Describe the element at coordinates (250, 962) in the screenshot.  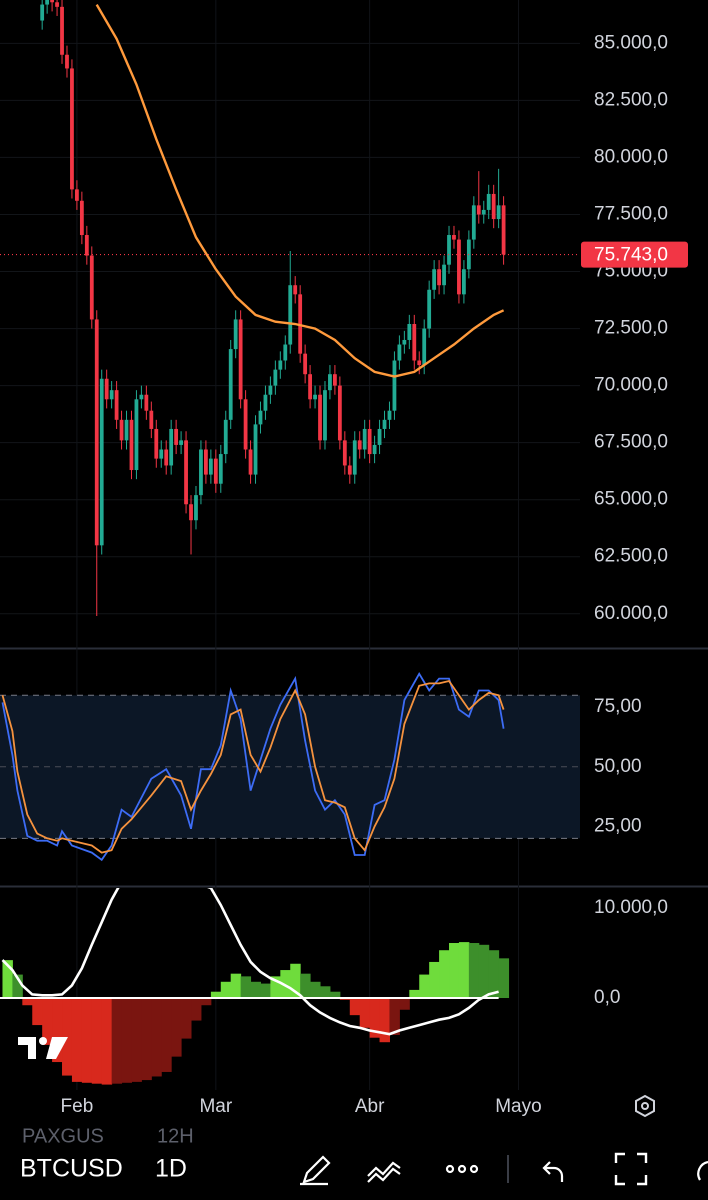
I see `oscillator-line` at that location.